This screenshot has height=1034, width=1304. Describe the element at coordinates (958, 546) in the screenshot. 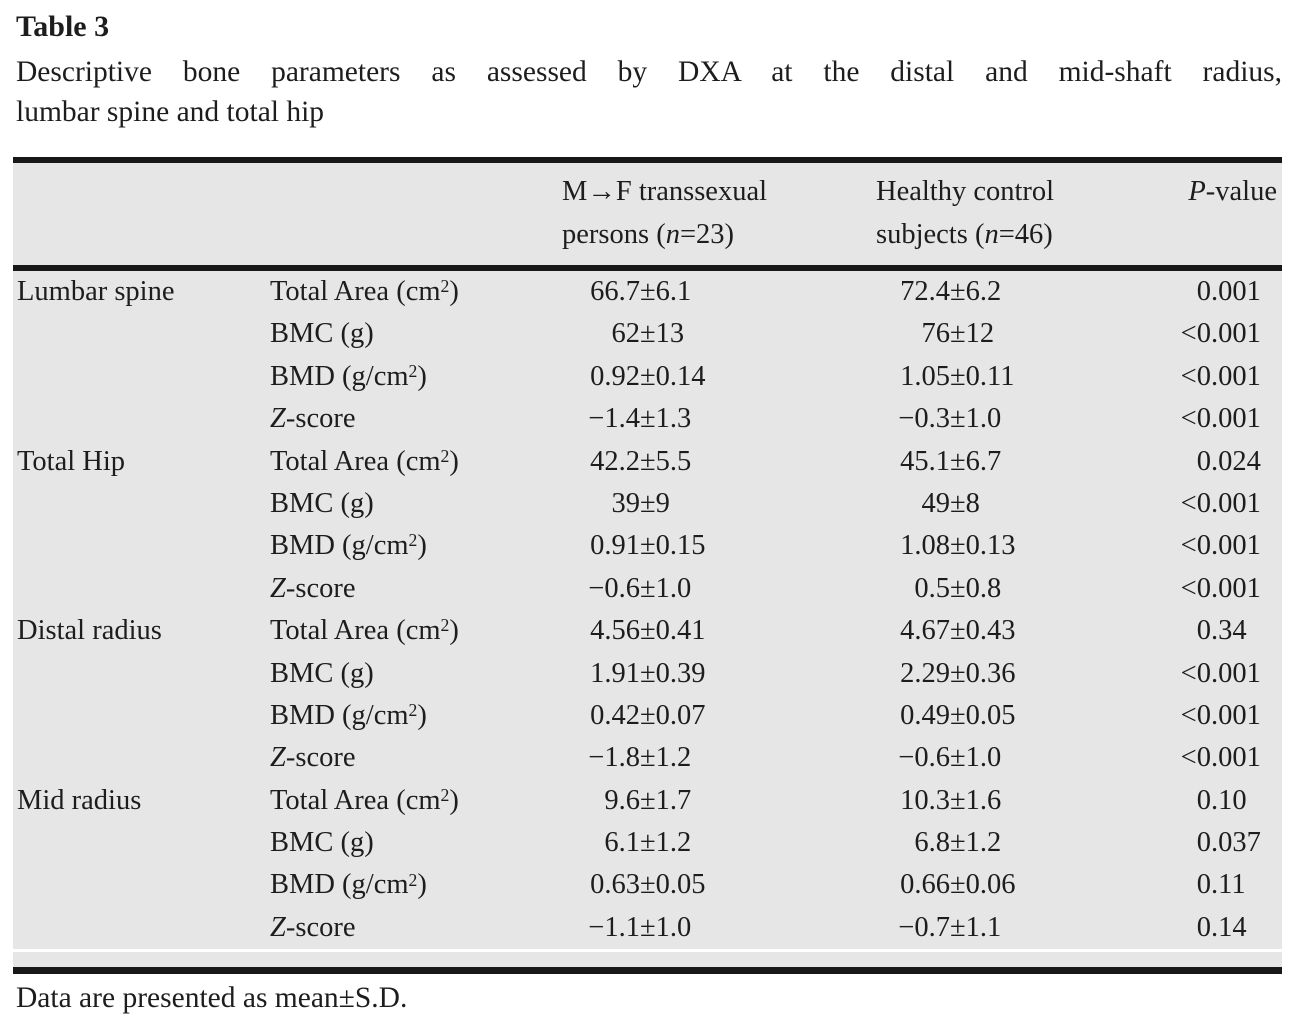

I see `value-control: 1.08 ±0.13` at that location.